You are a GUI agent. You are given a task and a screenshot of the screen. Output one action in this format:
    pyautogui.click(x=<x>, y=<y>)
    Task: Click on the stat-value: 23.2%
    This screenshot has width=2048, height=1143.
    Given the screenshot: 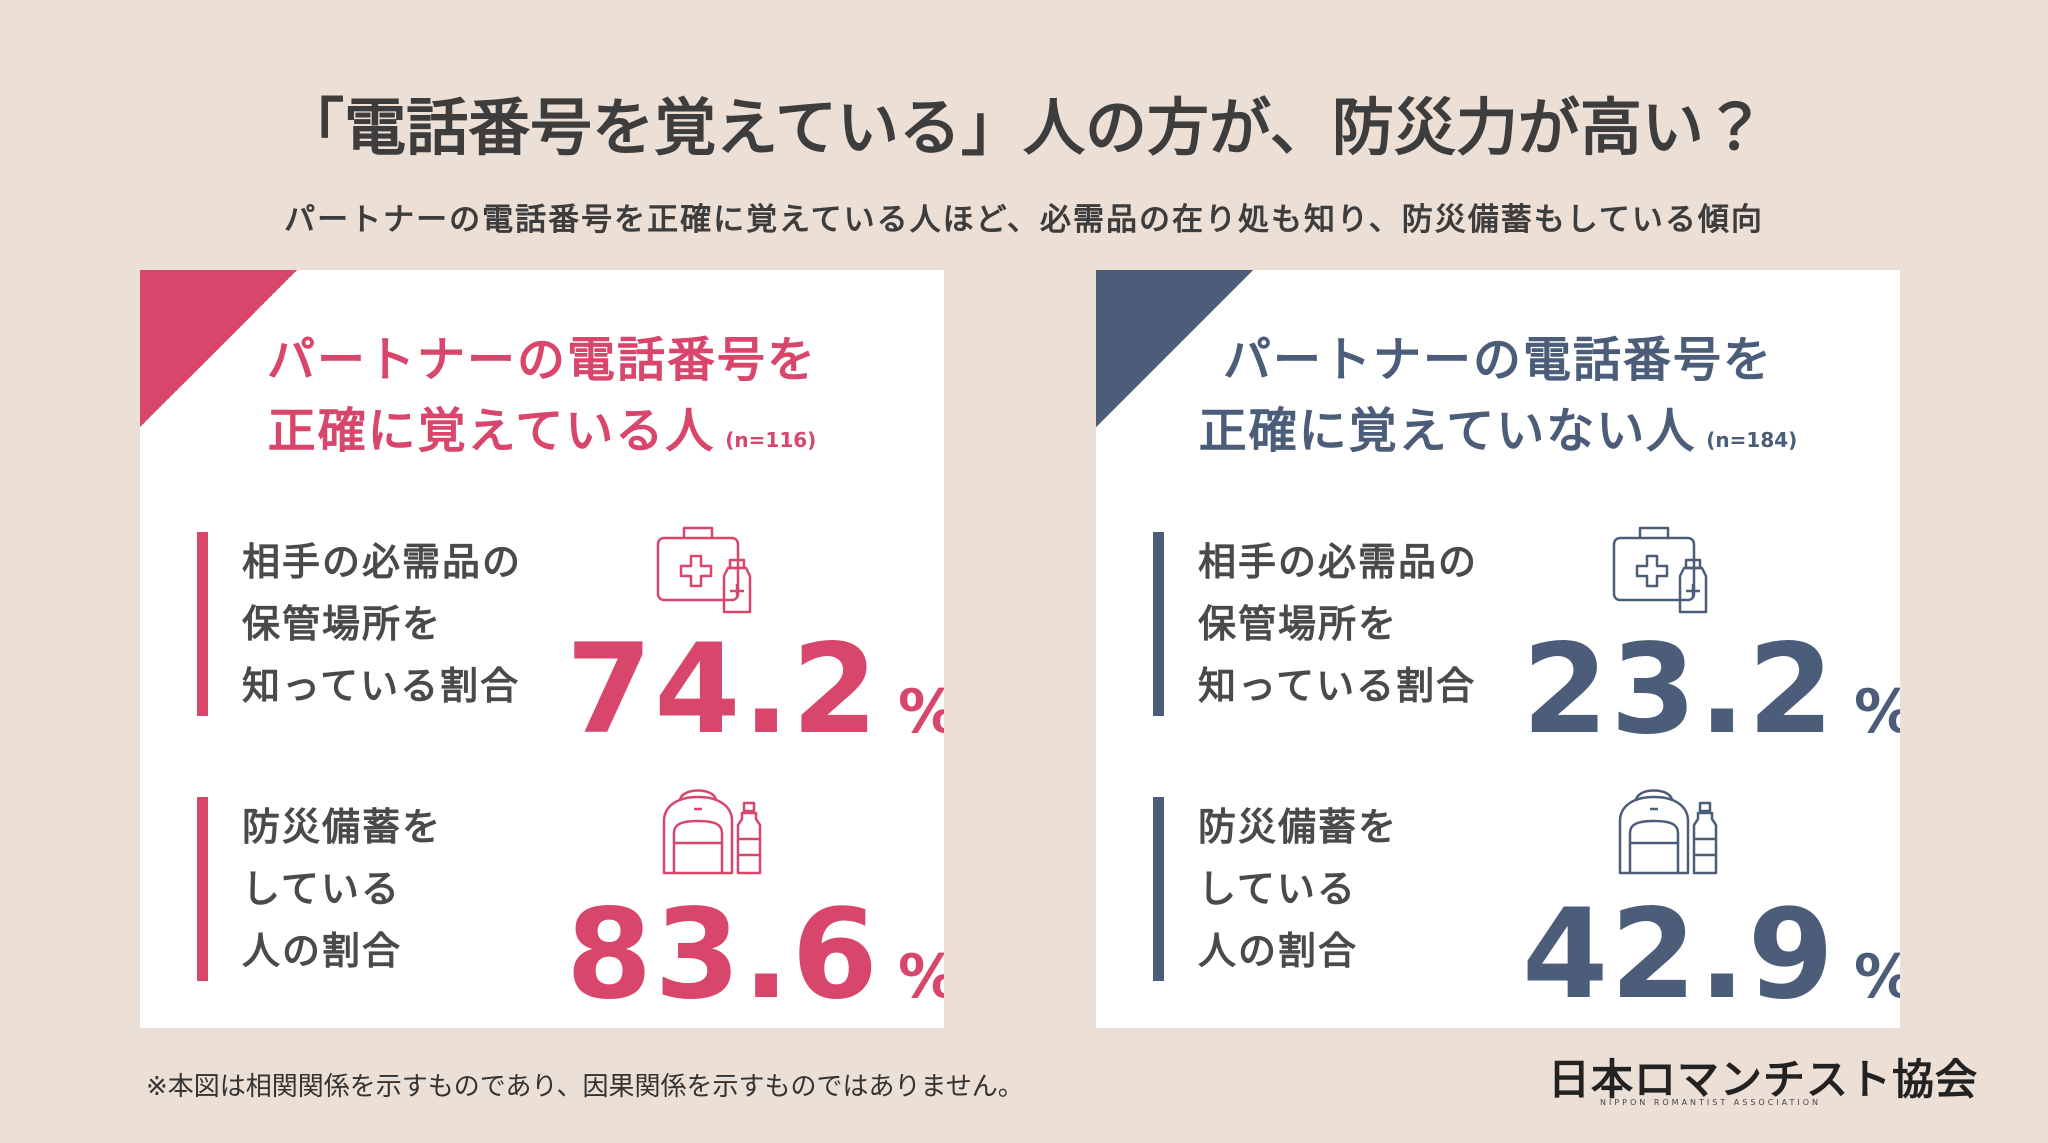 What is the action you would take?
    pyautogui.click(x=1711, y=690)
    